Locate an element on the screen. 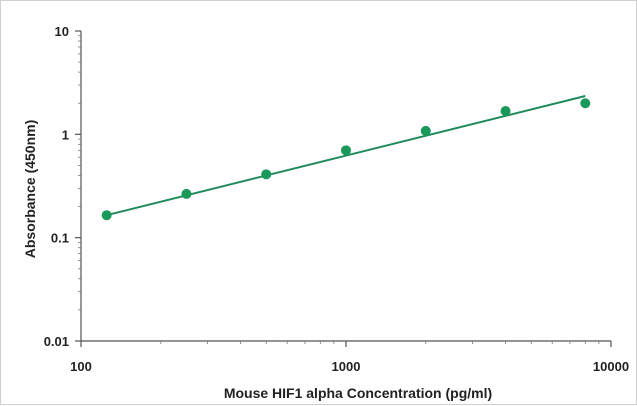 Image resolution: width=637 pixels, height=406 pixels. y-tick-label: 0.1 is located at coordinates (60, 238).